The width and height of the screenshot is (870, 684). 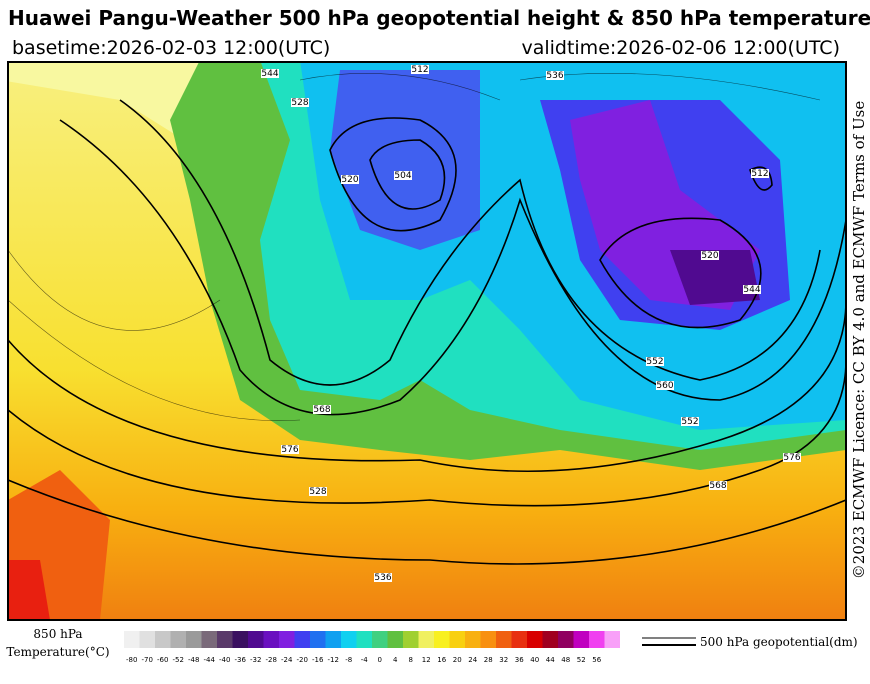 I want to click on colorbar-tick-label: 20, so click(x=457, y=660).